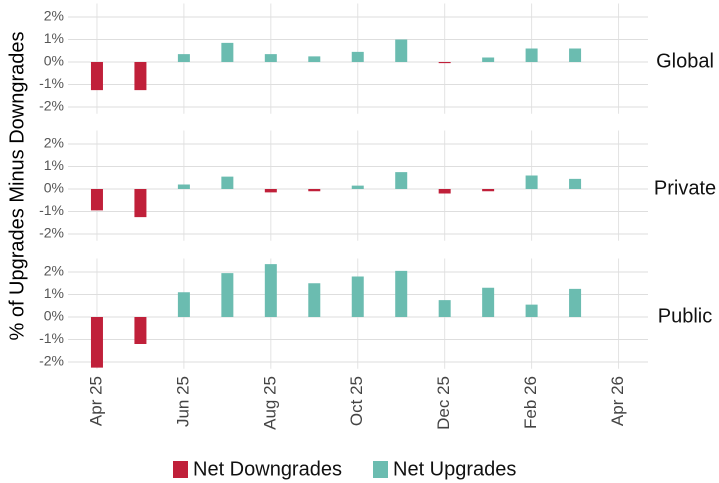 This screenshot has height=483, width=719. Describe the element at coordinates (685, 316) in the screenshot. I see `facet-label: Public` at that location.